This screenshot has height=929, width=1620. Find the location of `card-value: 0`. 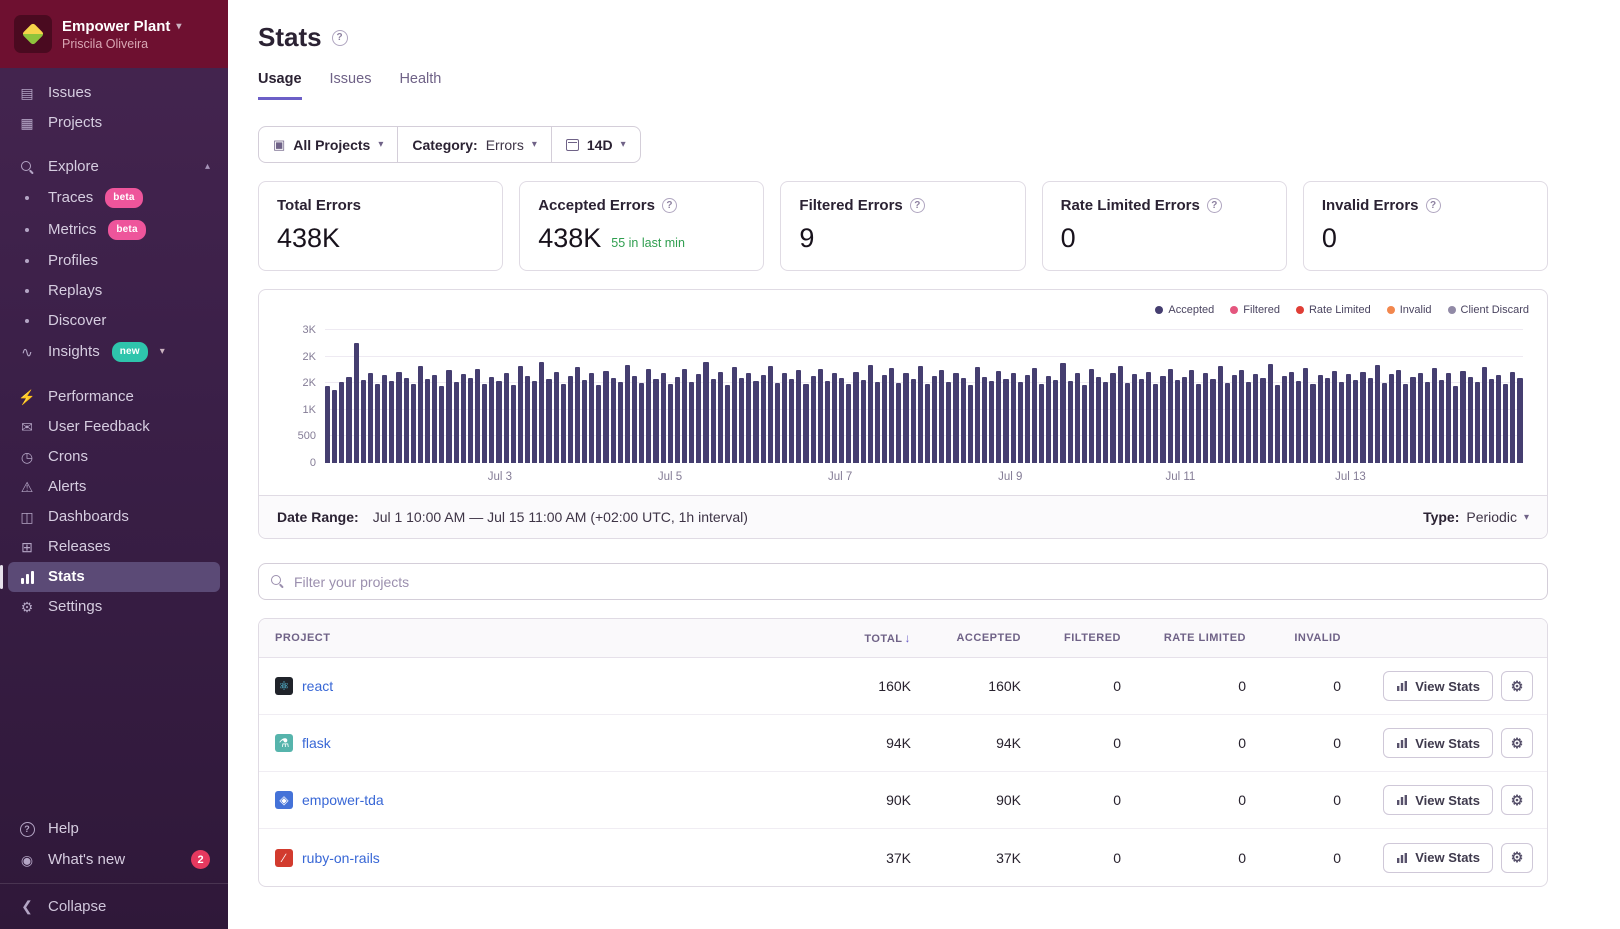

card-value: 0 is located at coordinates (1068, 238).